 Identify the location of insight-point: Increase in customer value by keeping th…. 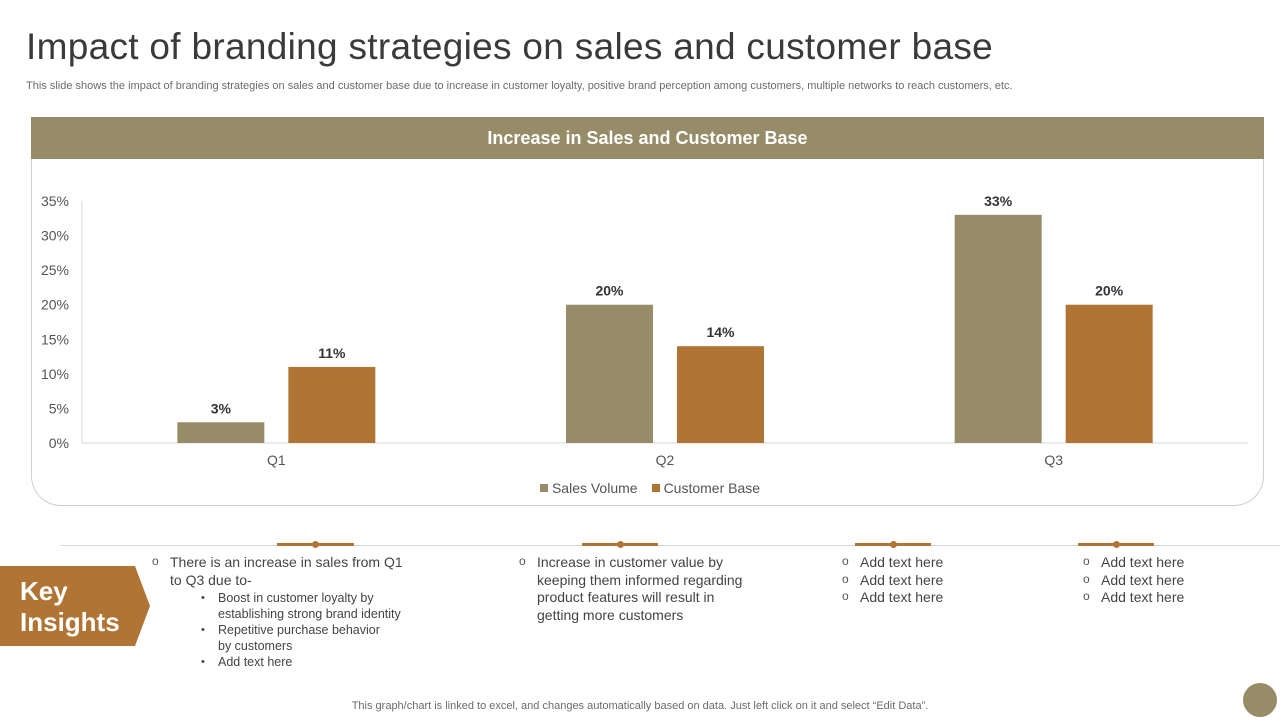
(649, 588).